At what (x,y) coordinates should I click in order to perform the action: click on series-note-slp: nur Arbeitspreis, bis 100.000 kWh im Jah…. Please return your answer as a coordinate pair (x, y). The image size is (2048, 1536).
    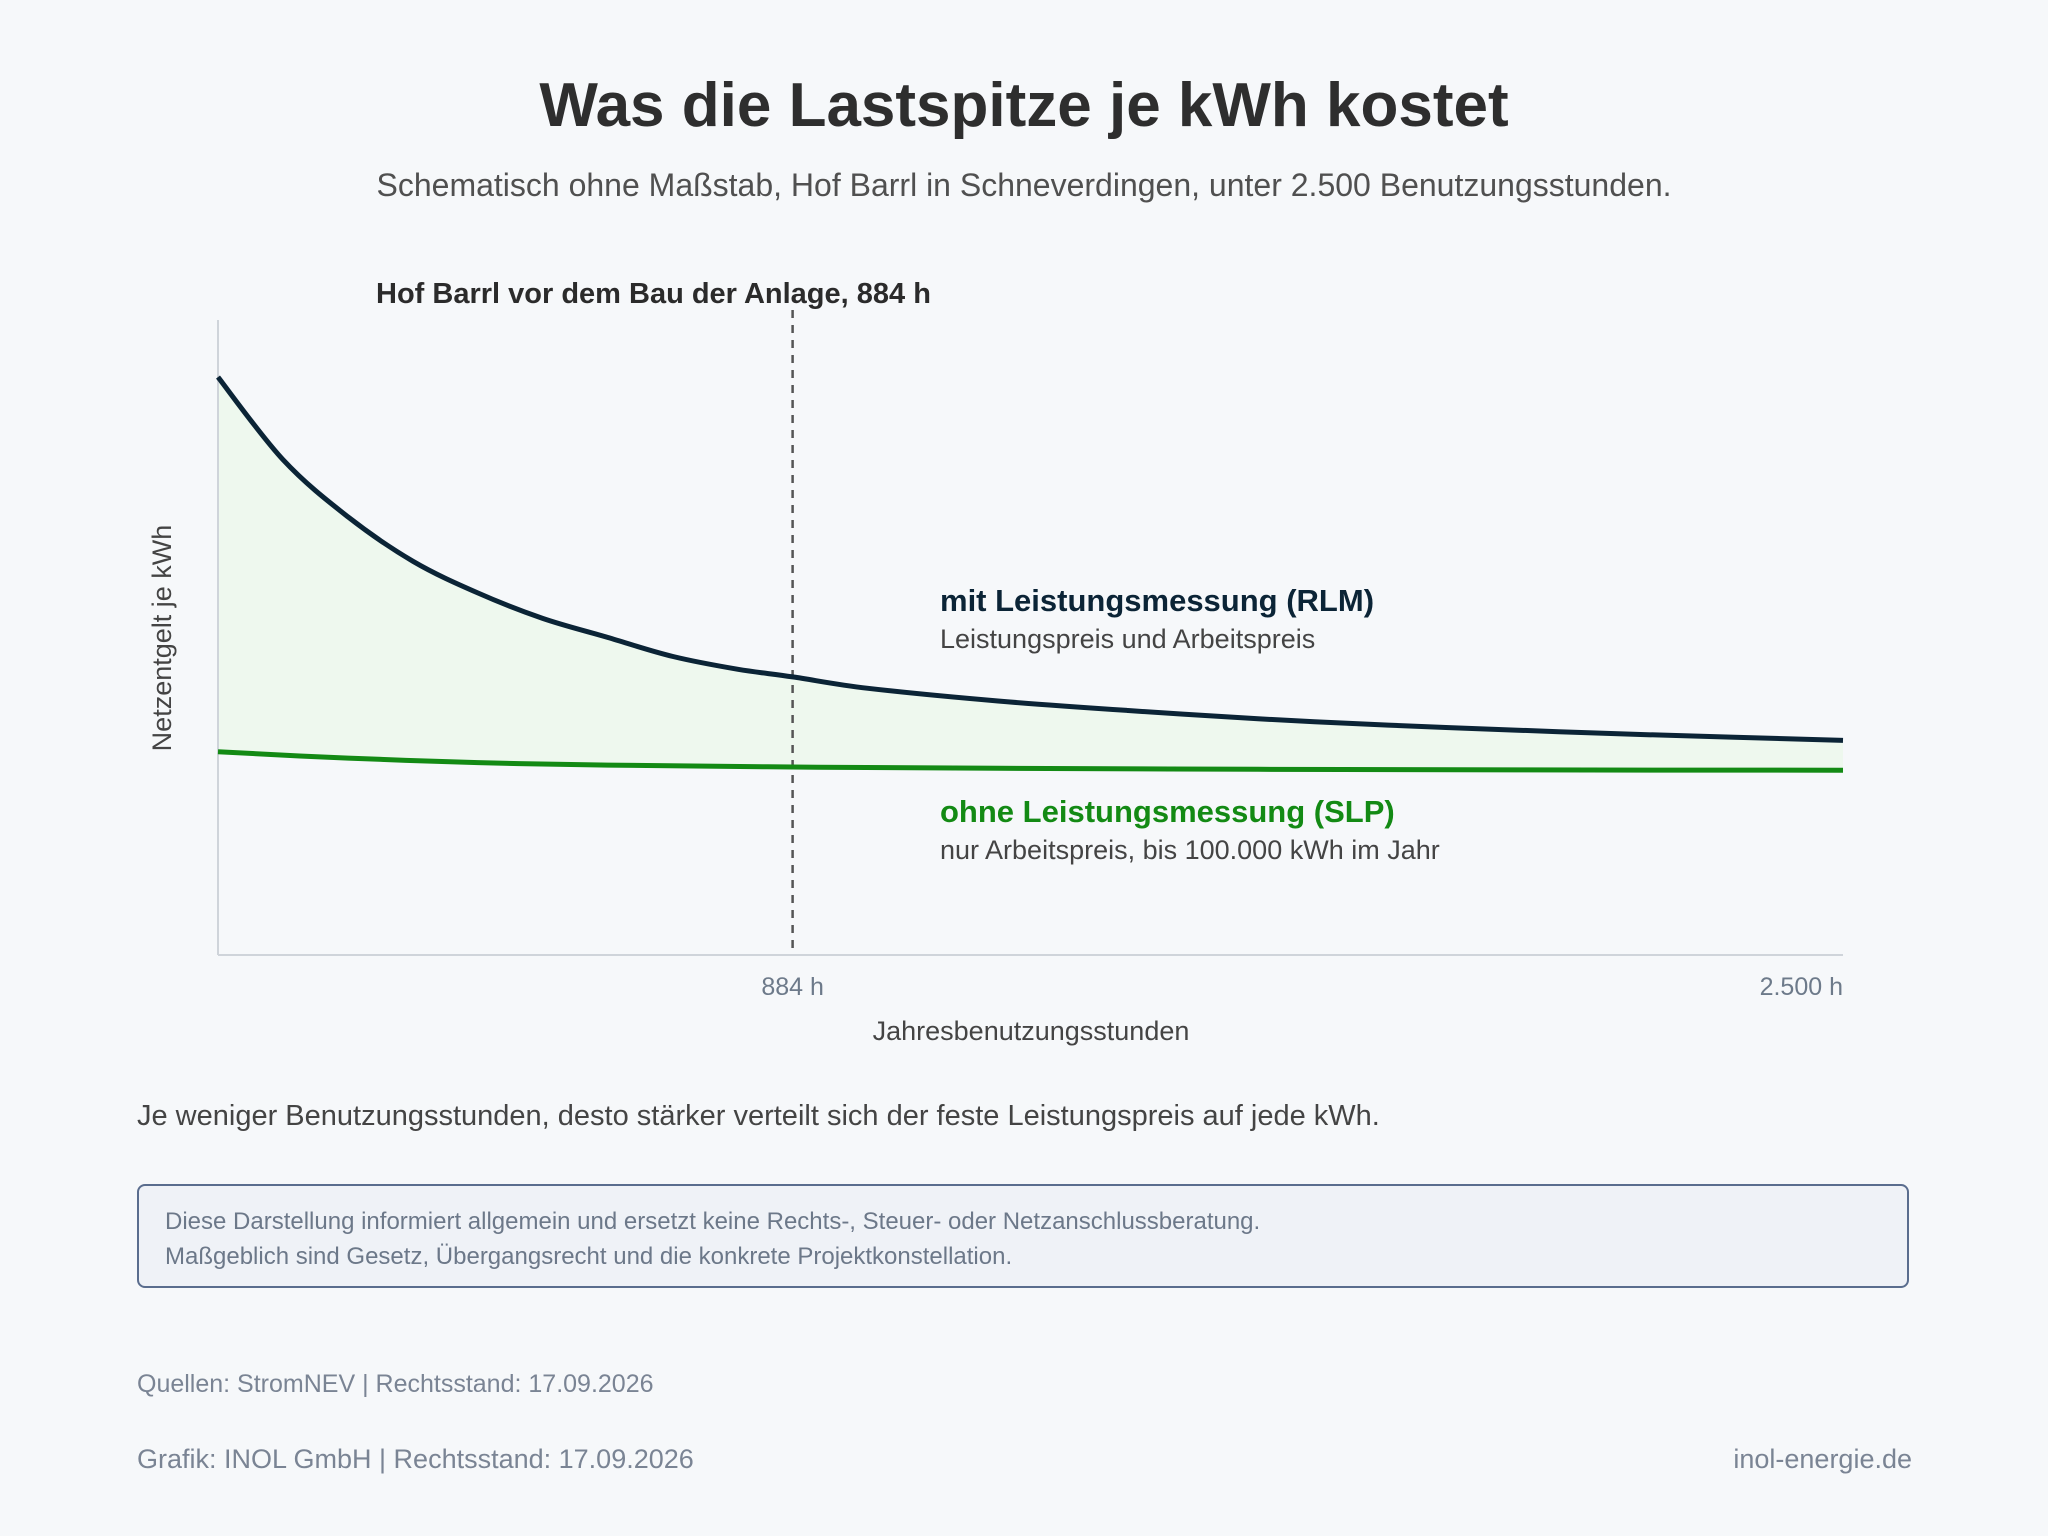
    Looking at the image, I should click on (1190, 850).